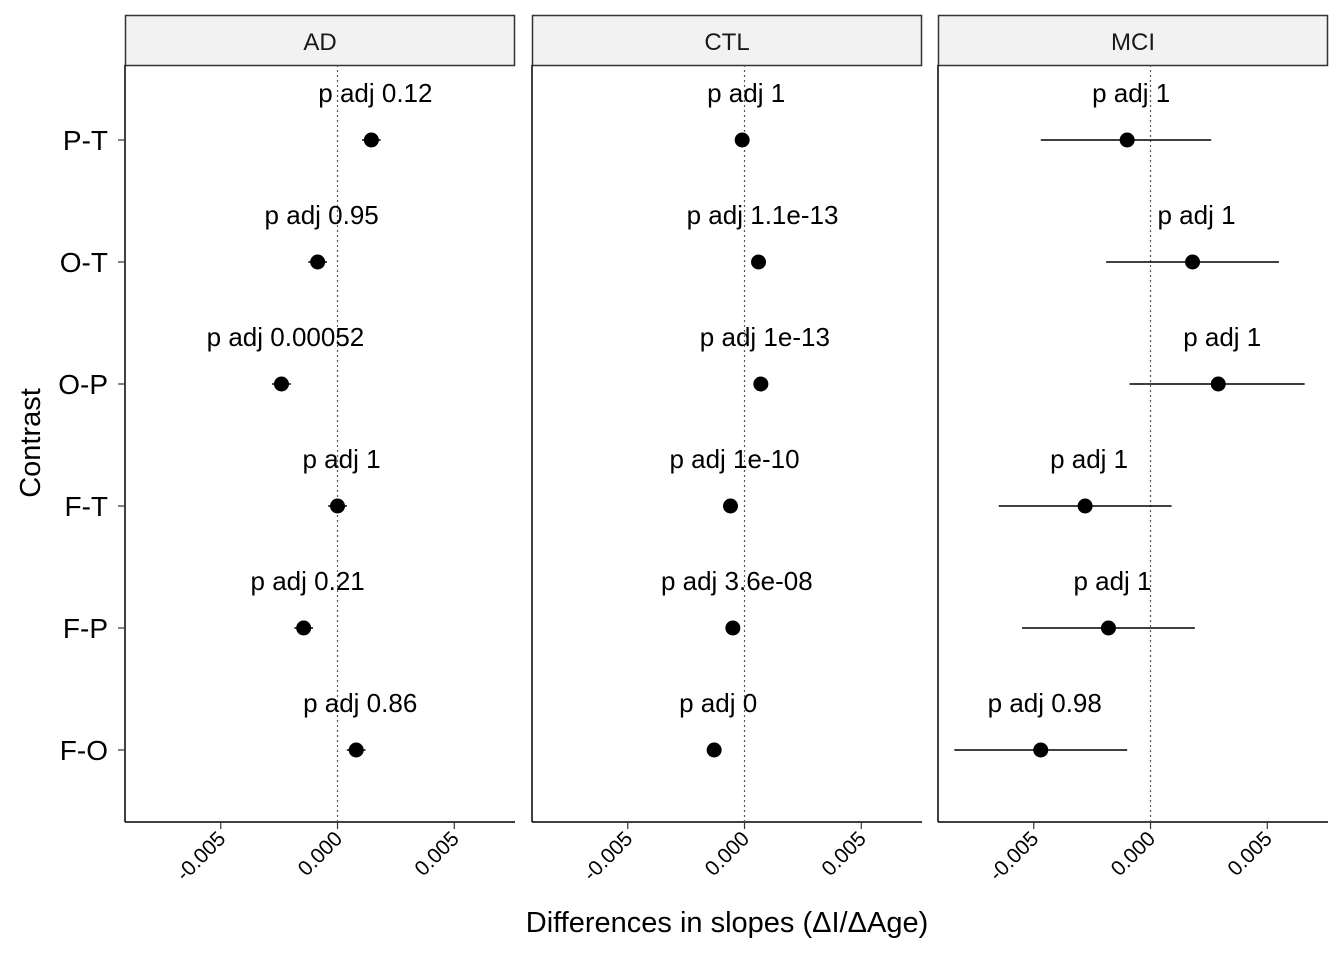 The image size is (1344, 960). Describe the element at coordinates (727, 923) in the screenshot. I see `x-axis-title: Differences in slopes (ΔI/ΔAge)` at that location.